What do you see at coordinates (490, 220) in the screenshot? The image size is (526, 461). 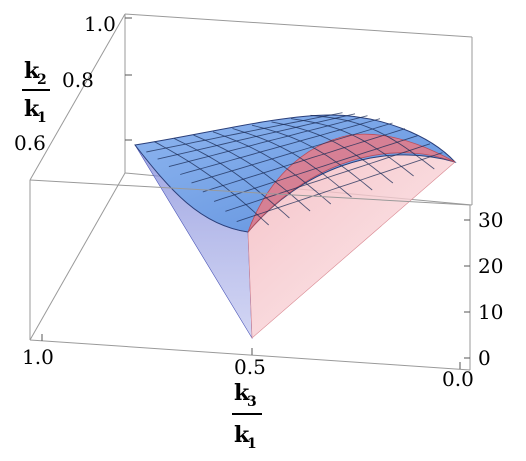 I see `z-tick-label: 30` at bounding box center [490, 220].